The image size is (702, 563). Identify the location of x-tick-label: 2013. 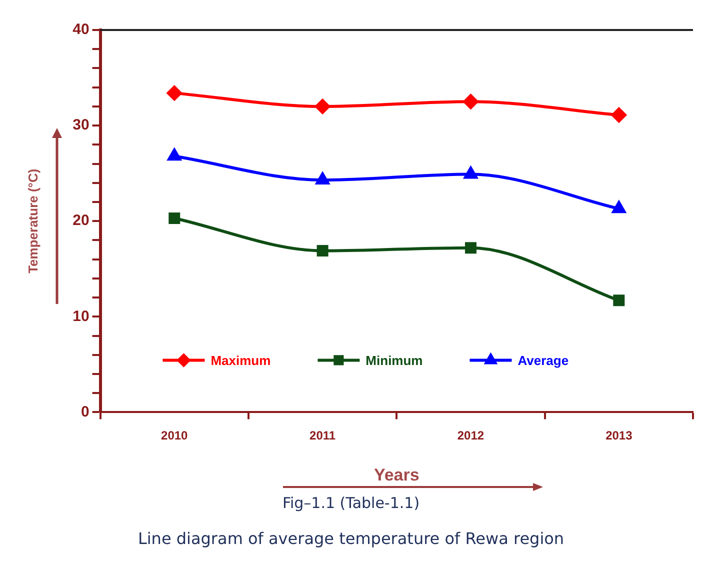
(619, 435).